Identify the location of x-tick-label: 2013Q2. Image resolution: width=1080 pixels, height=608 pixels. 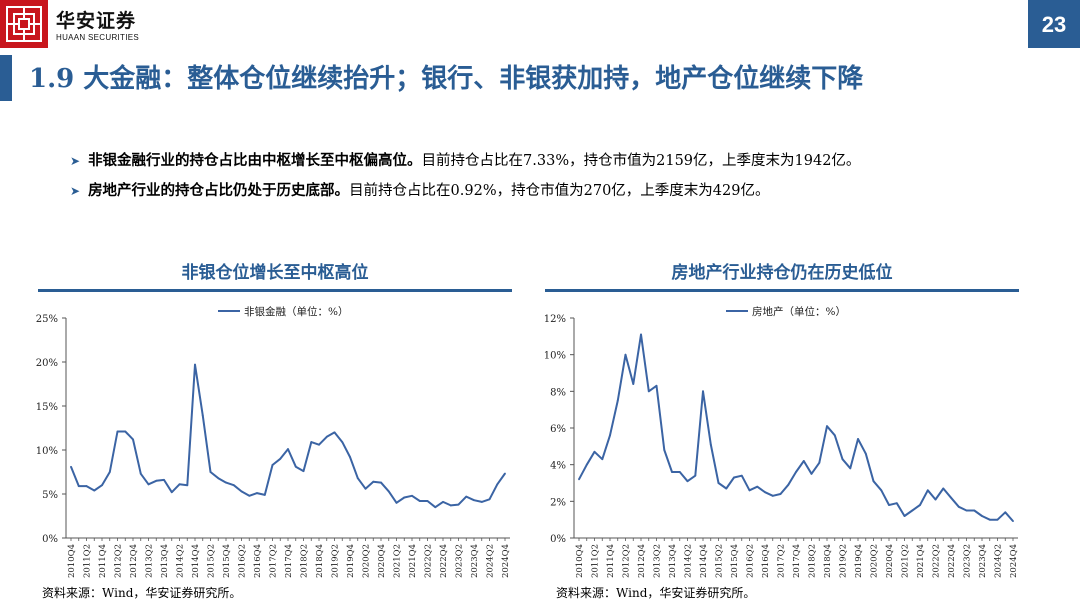
(150, 561).